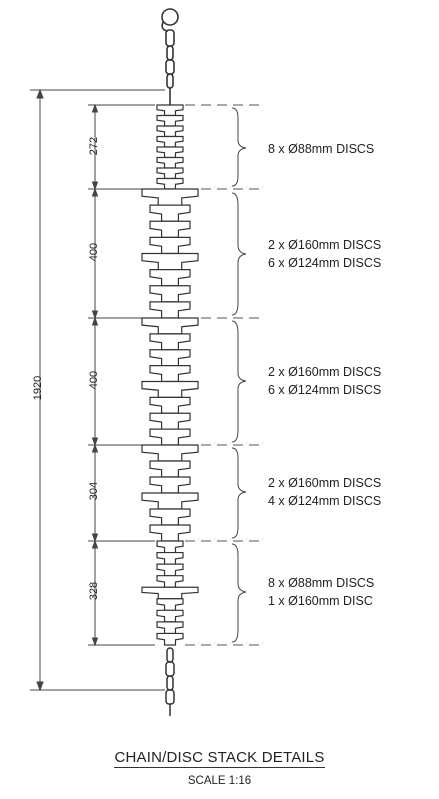 The width and height of the screenshot is (439, 799). Describe the element at coordinates (219, 781) in the screenshot. I see `drawing-scale: SCALE 1:16` at that location.